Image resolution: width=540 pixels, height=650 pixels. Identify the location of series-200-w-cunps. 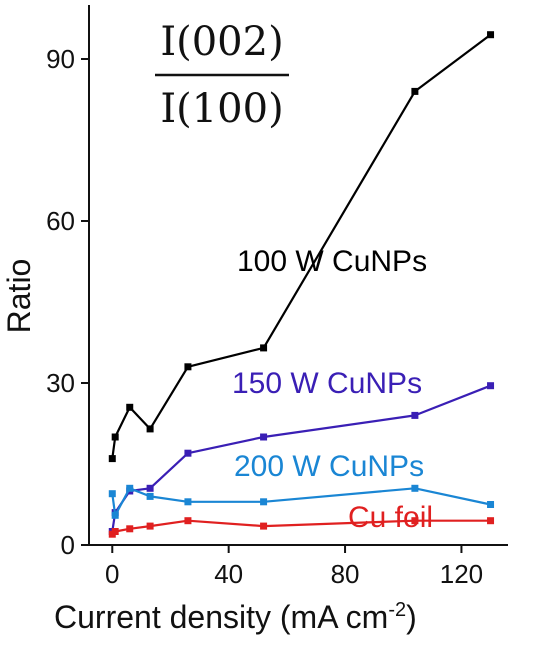
(301, 501).